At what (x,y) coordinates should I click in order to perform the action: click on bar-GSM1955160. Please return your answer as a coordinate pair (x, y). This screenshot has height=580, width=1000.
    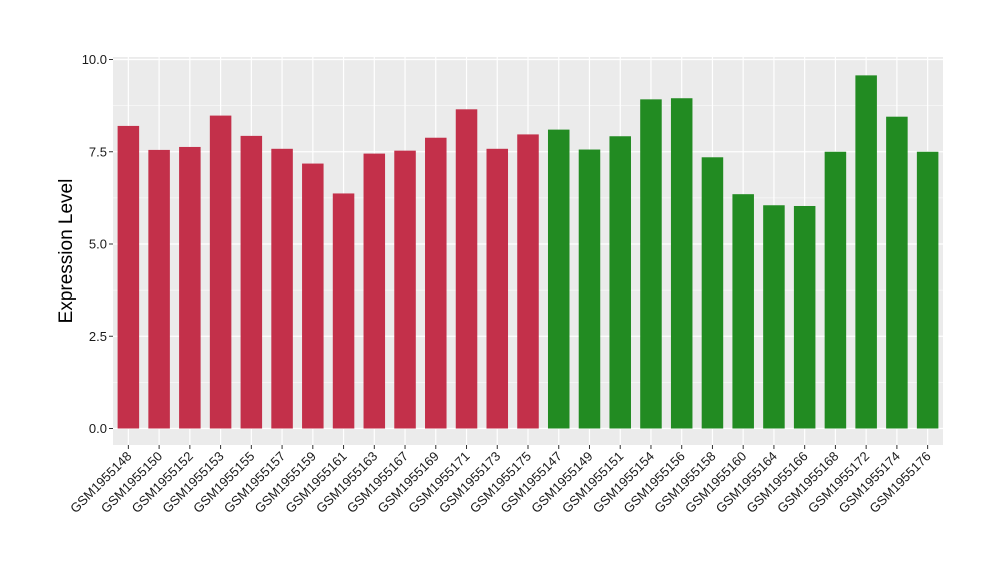
    Looking at the image, I should click on (743, 311).